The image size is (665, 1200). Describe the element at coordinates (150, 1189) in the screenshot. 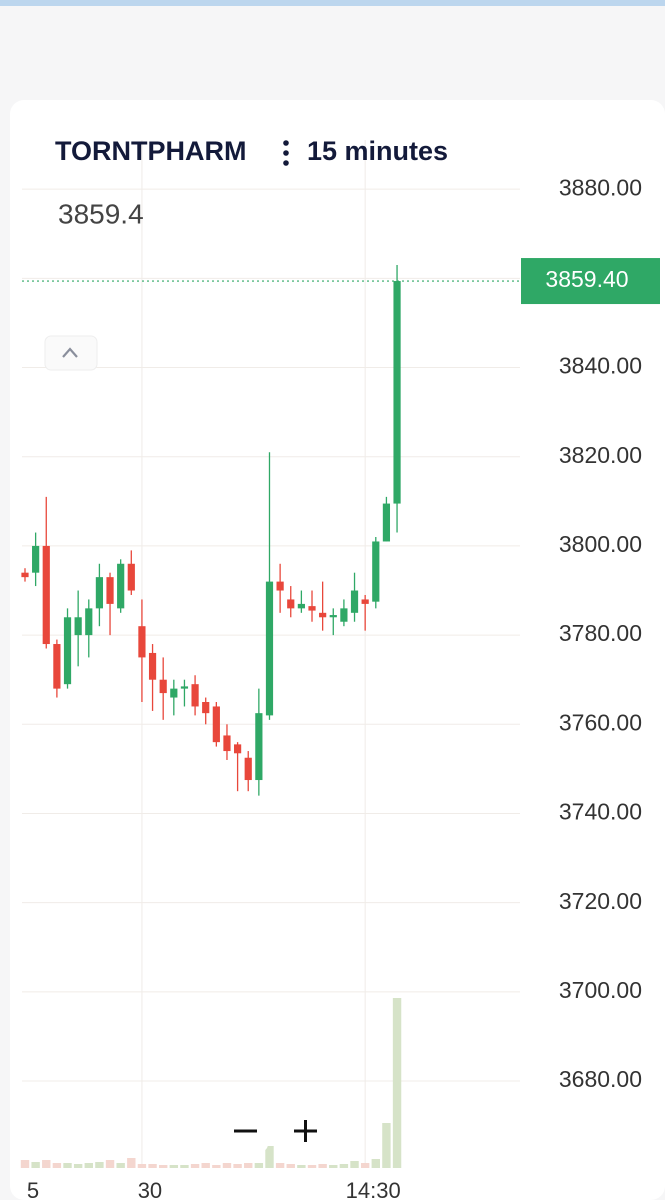

I see `x-tick-label: 30` at that location.